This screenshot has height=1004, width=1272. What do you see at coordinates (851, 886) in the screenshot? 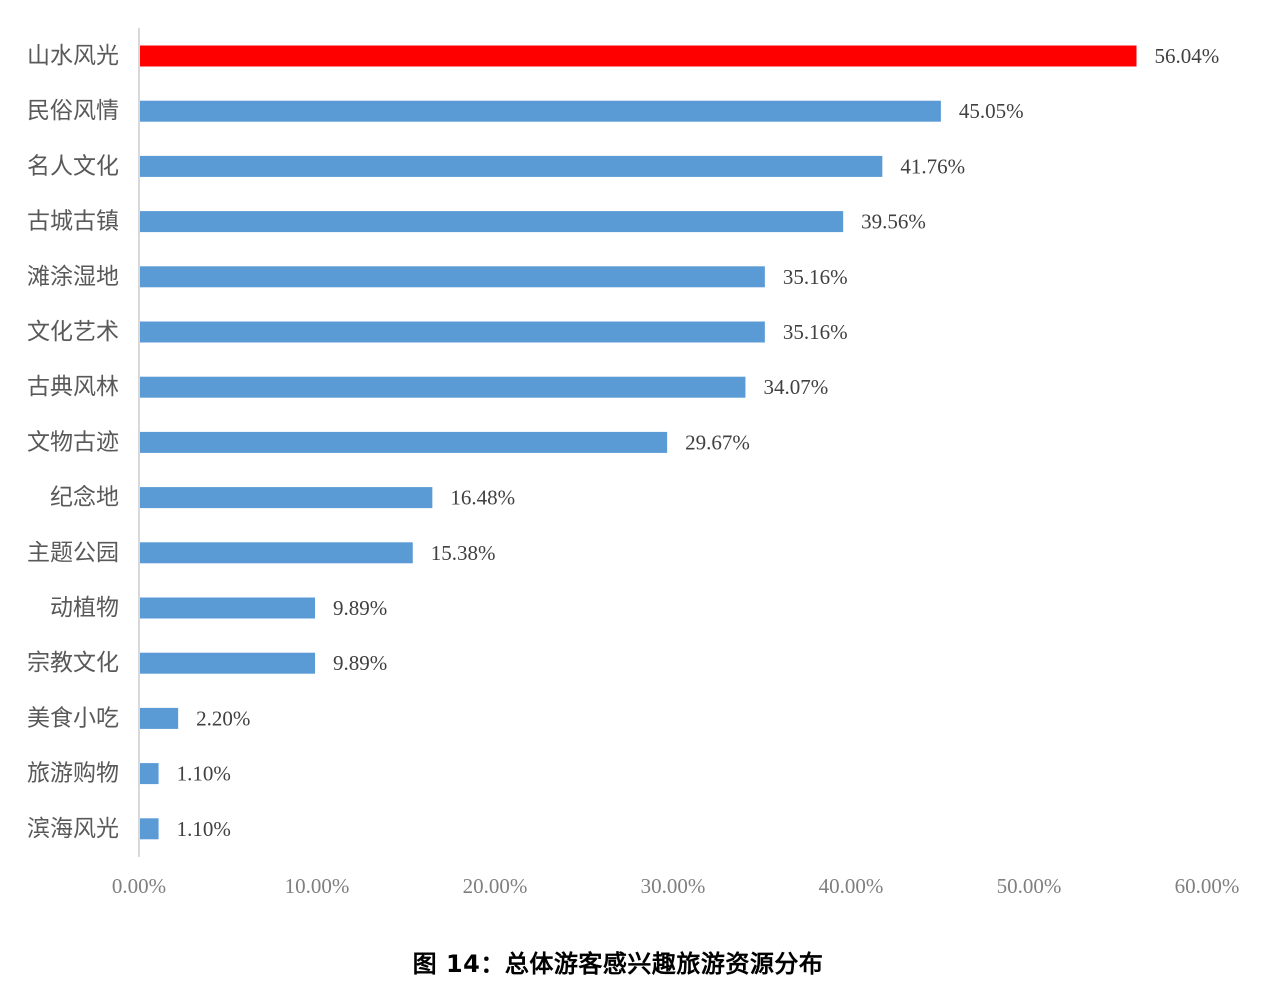
I see `x-tick-label: 40.00%` at bounding box center [851, 886].